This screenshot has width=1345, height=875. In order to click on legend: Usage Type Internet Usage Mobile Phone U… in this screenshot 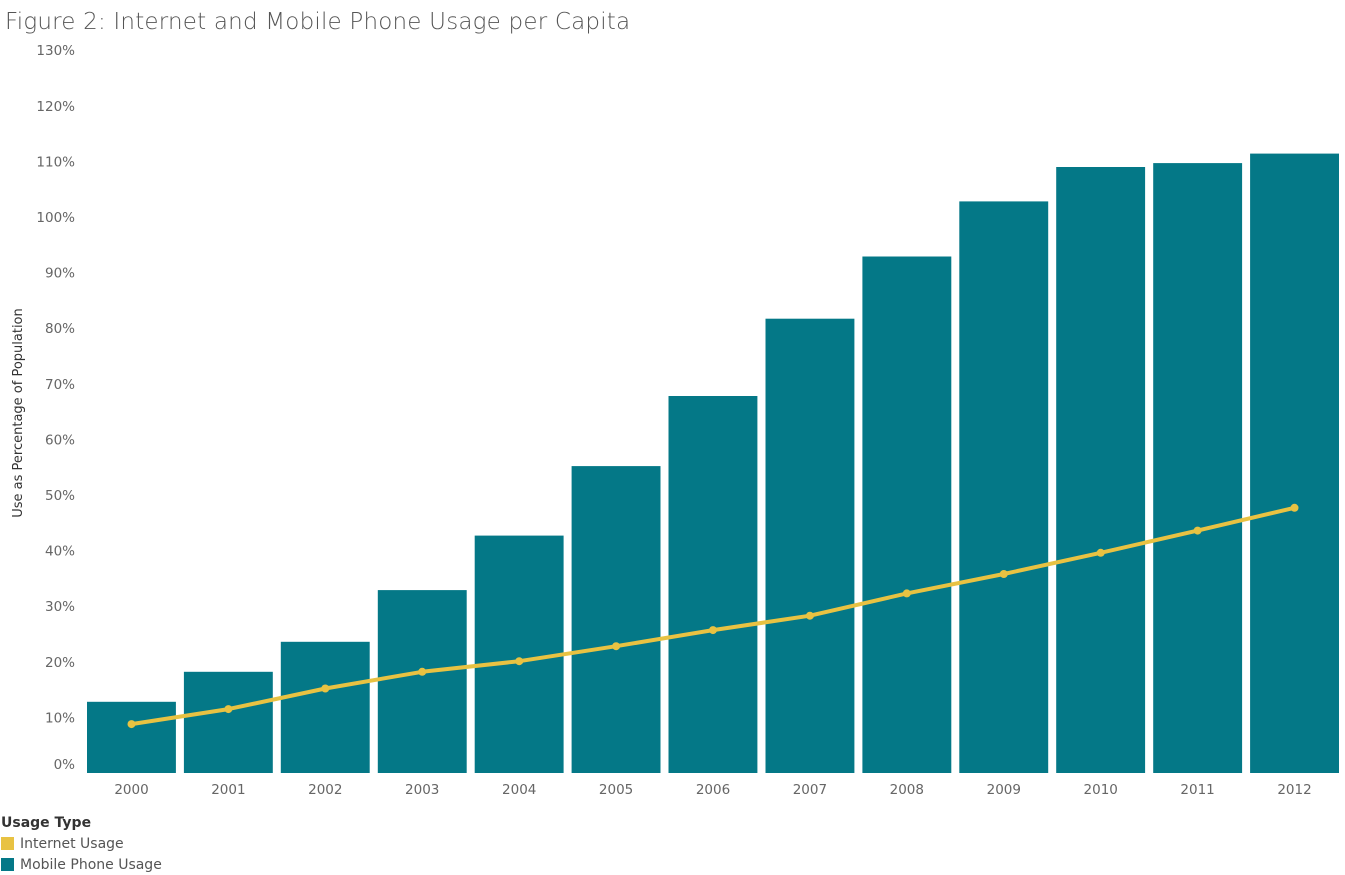, I will do `click(81, 844)`.